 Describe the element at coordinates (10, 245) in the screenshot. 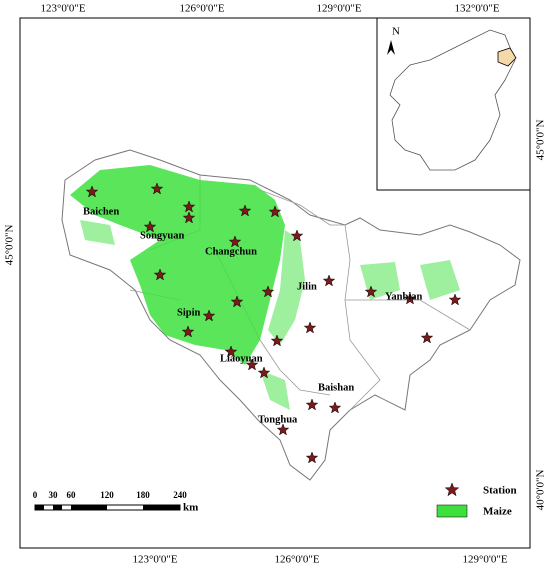

I see `left-tick-label: 45°0'0"N` at that location.